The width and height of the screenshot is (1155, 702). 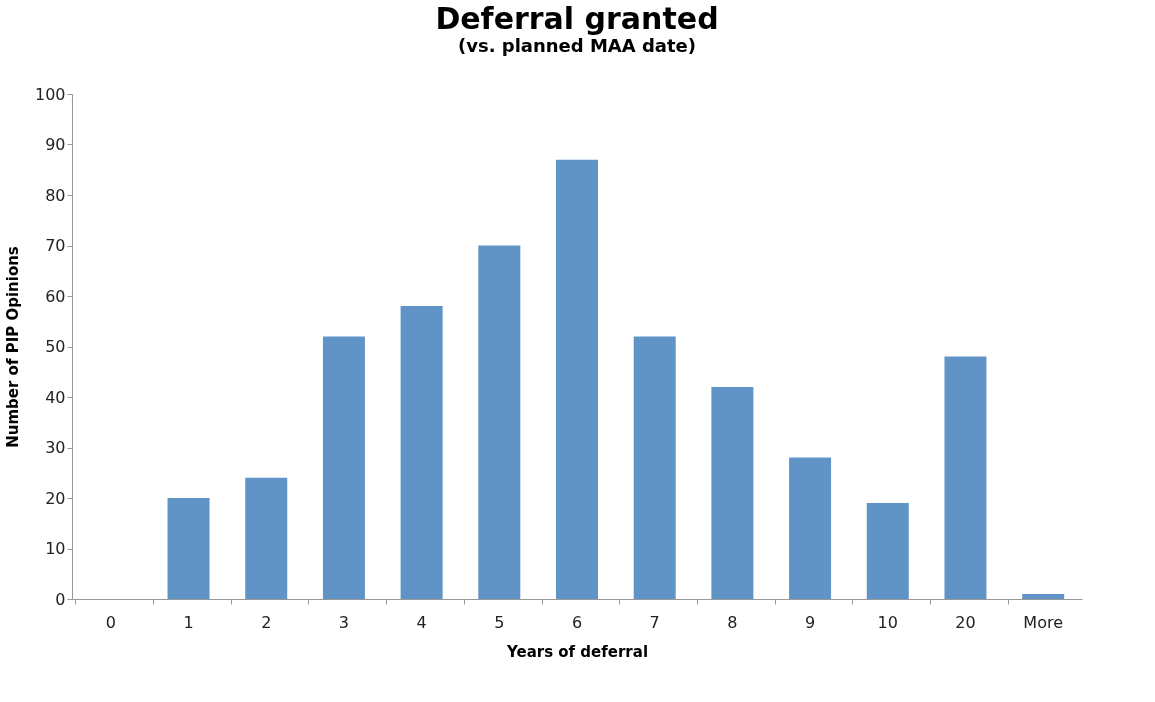 What do you see at coordinates (344, 622) in the screenshot?
I see `x-tick-label: 3` at bounding box center [344, 622].